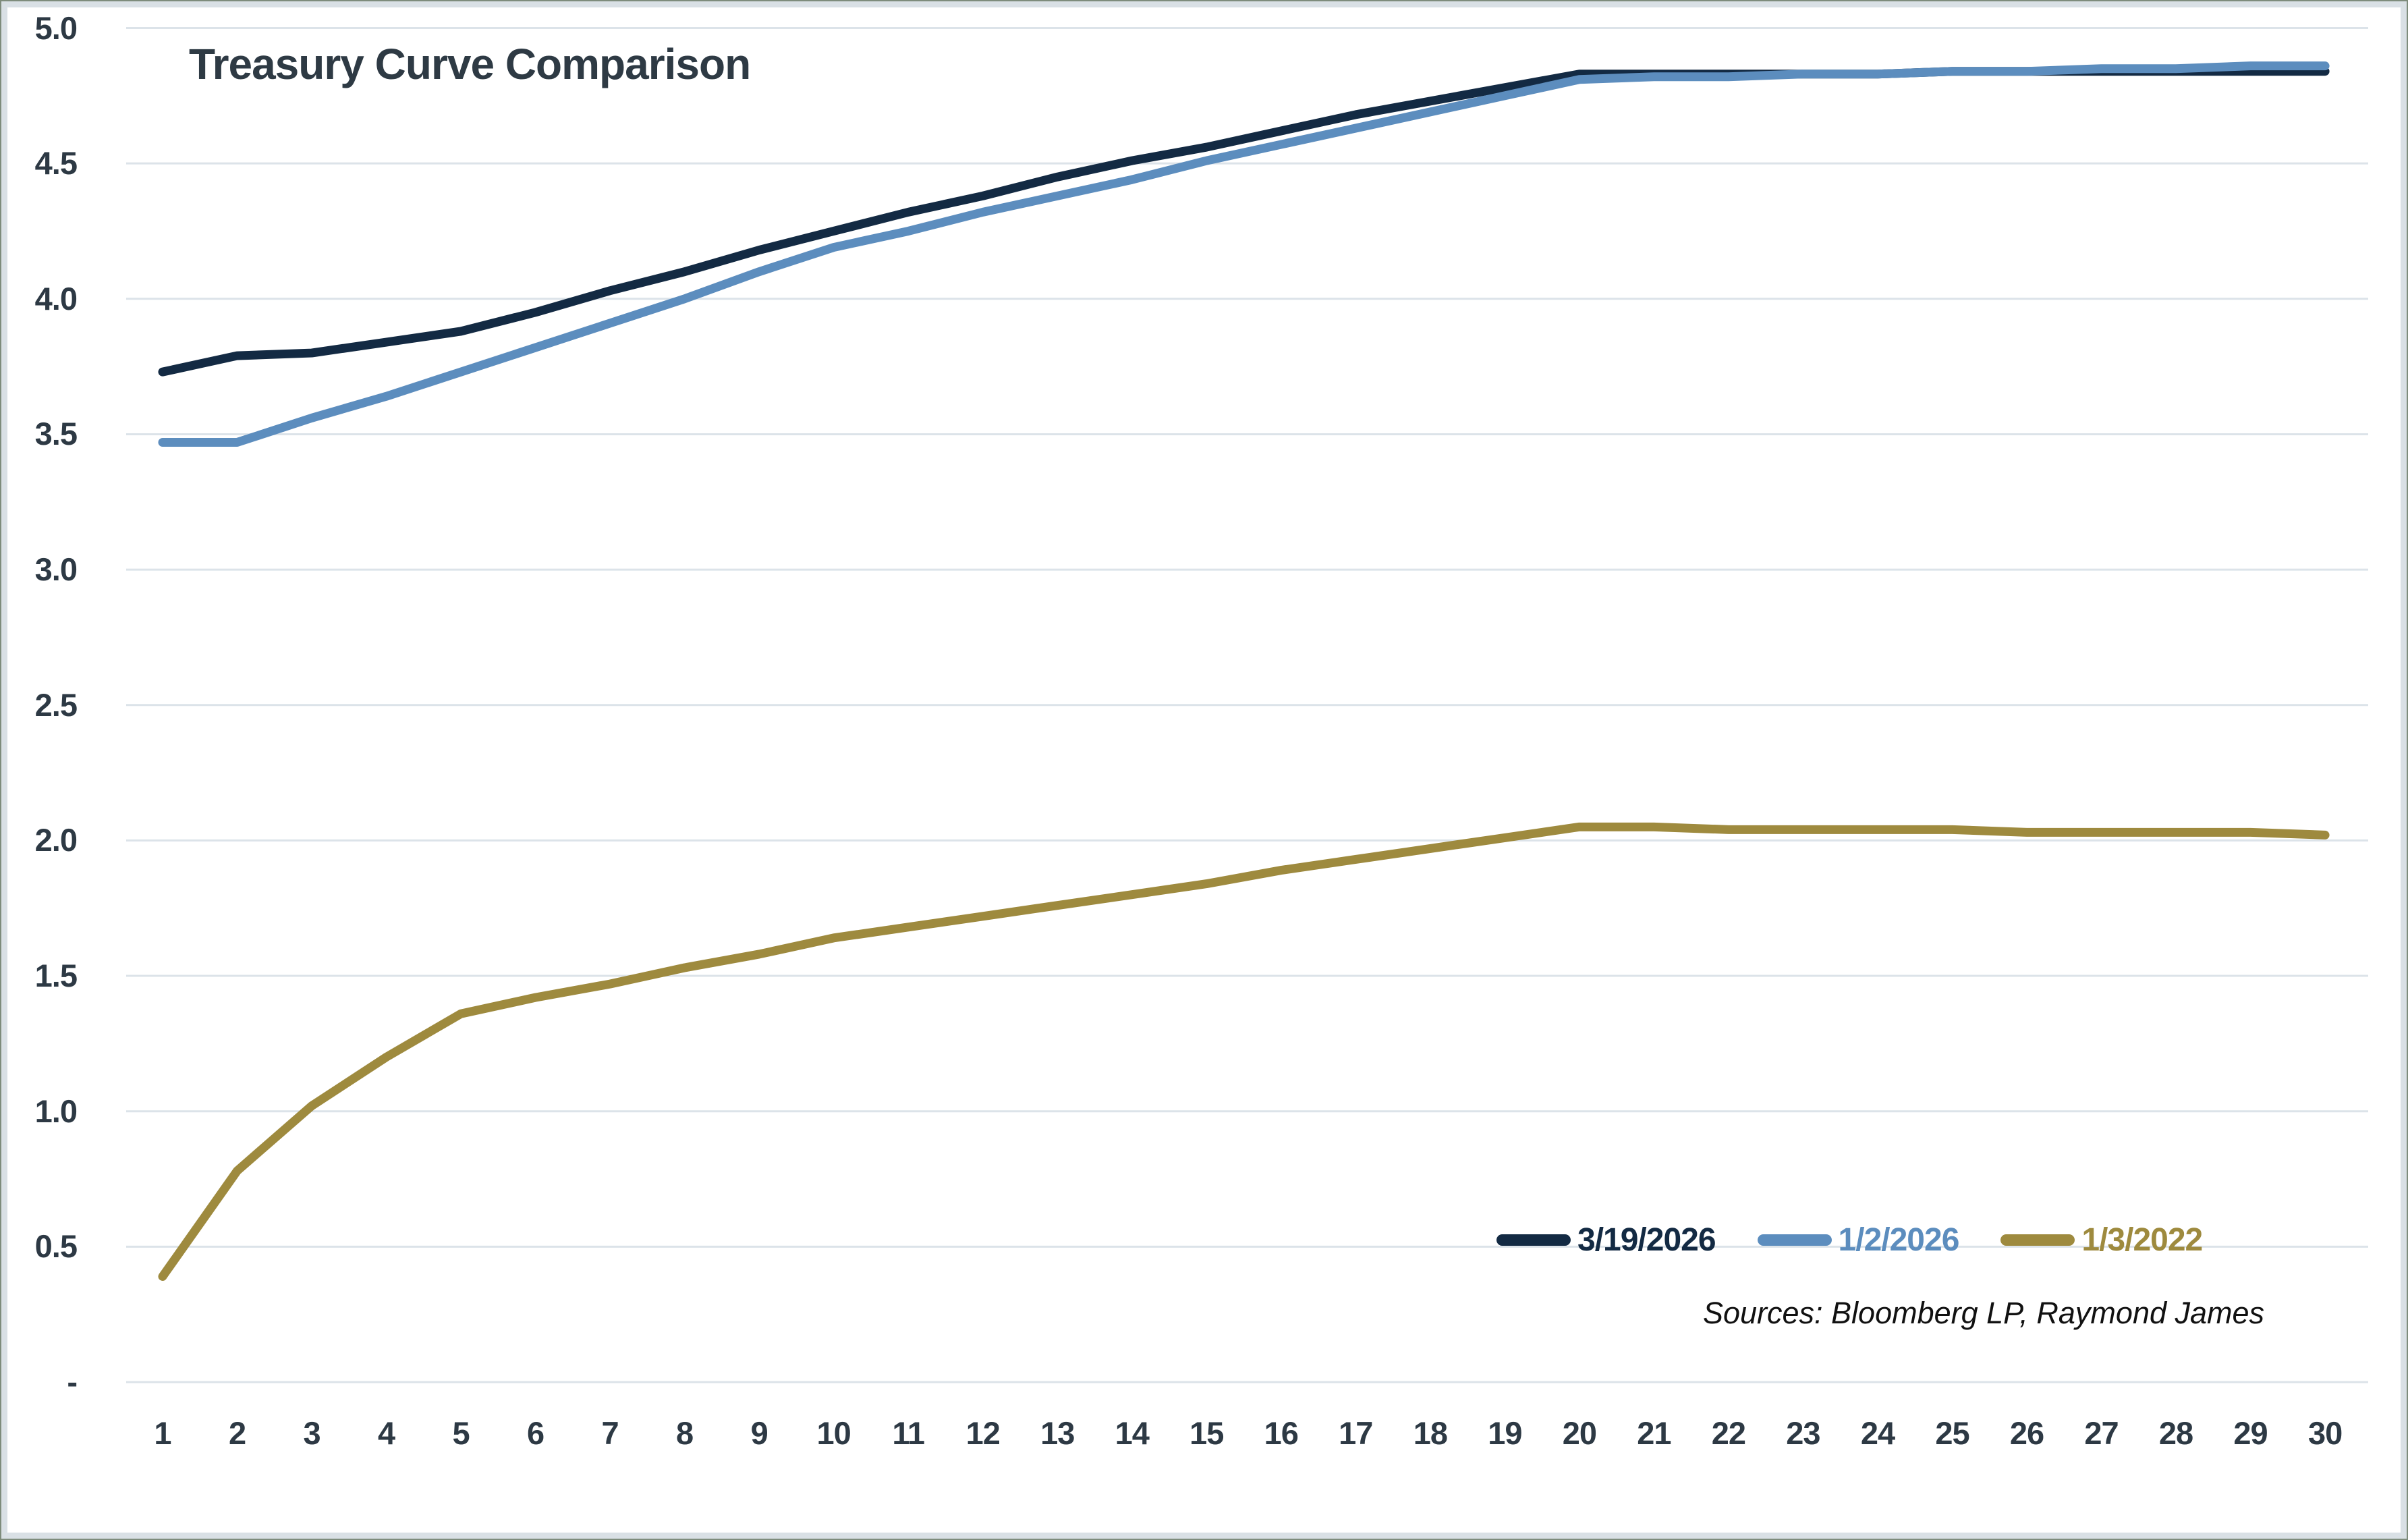  What do you see at coordinates (1877, 1433) in the screenshot?
I see `x-axis-label: 24` at bounding box center [1877, 1433].